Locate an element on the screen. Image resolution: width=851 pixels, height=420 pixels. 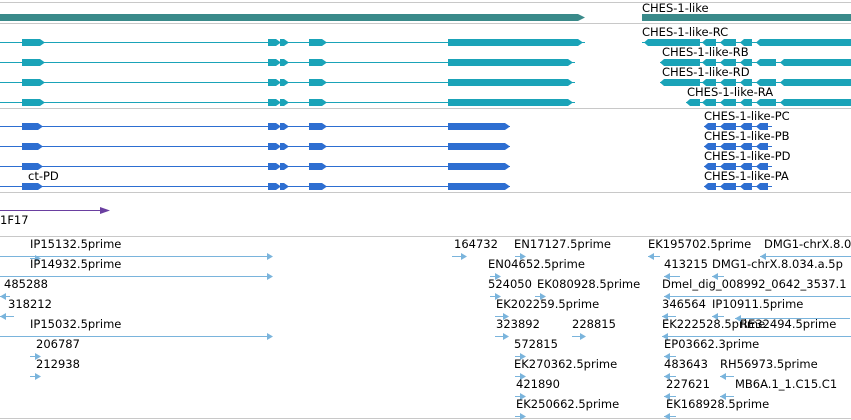
gene-feature-right is located at coordinates (746, 17).